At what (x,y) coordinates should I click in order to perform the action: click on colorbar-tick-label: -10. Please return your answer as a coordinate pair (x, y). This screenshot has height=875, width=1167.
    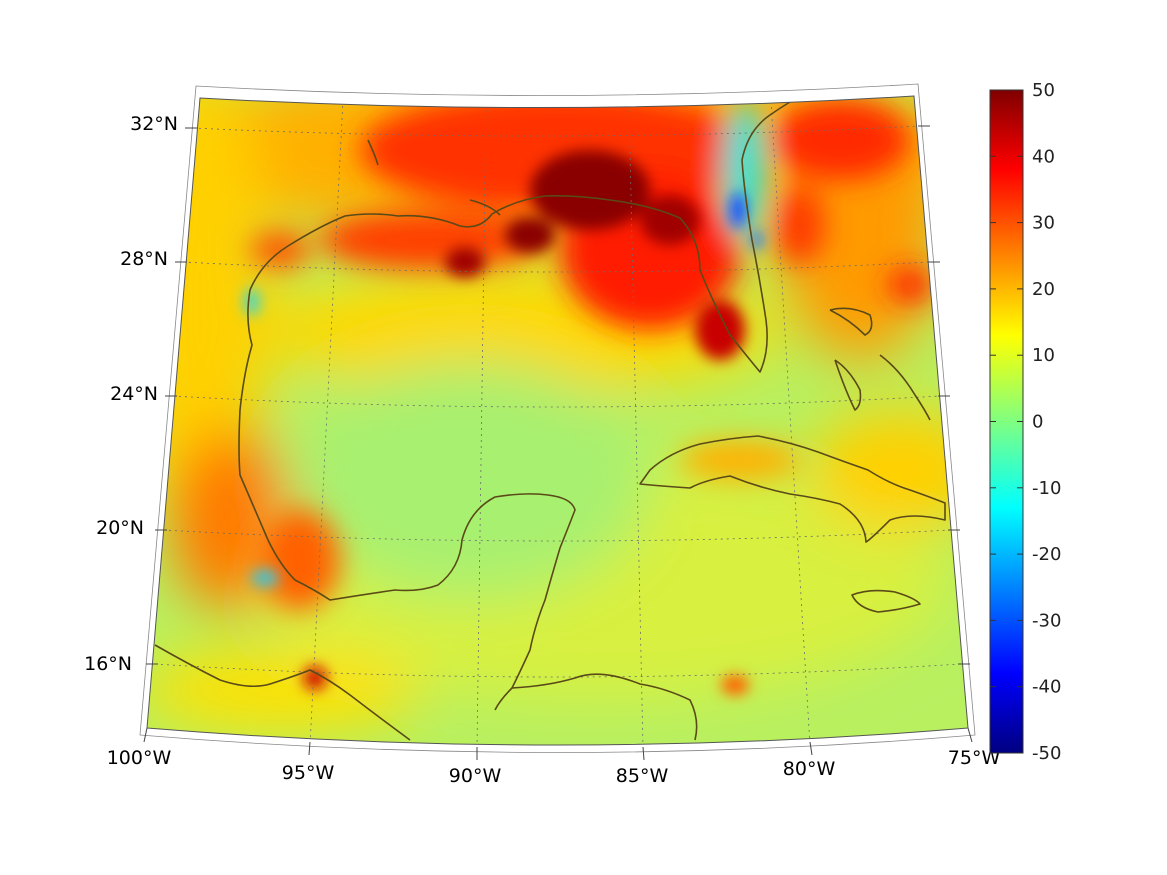
    Looking at the image, I should click on (1046, 488).